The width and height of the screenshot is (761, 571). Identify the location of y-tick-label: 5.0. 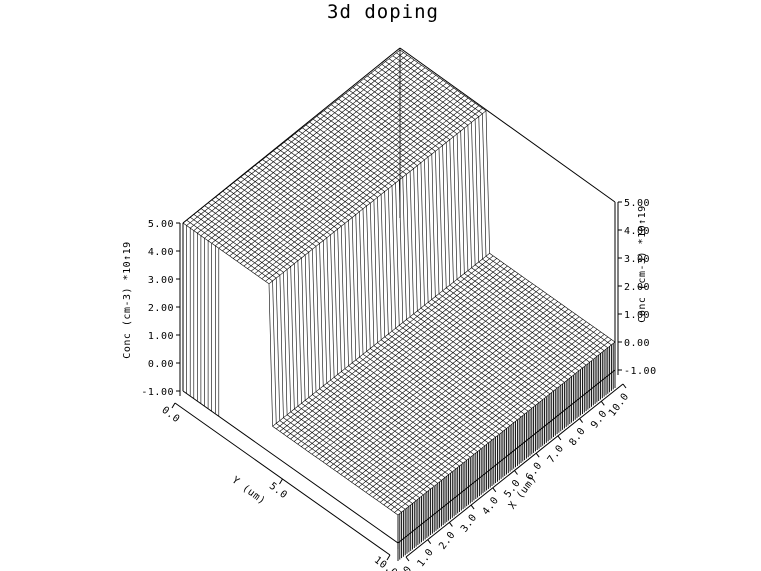
(278, 491).